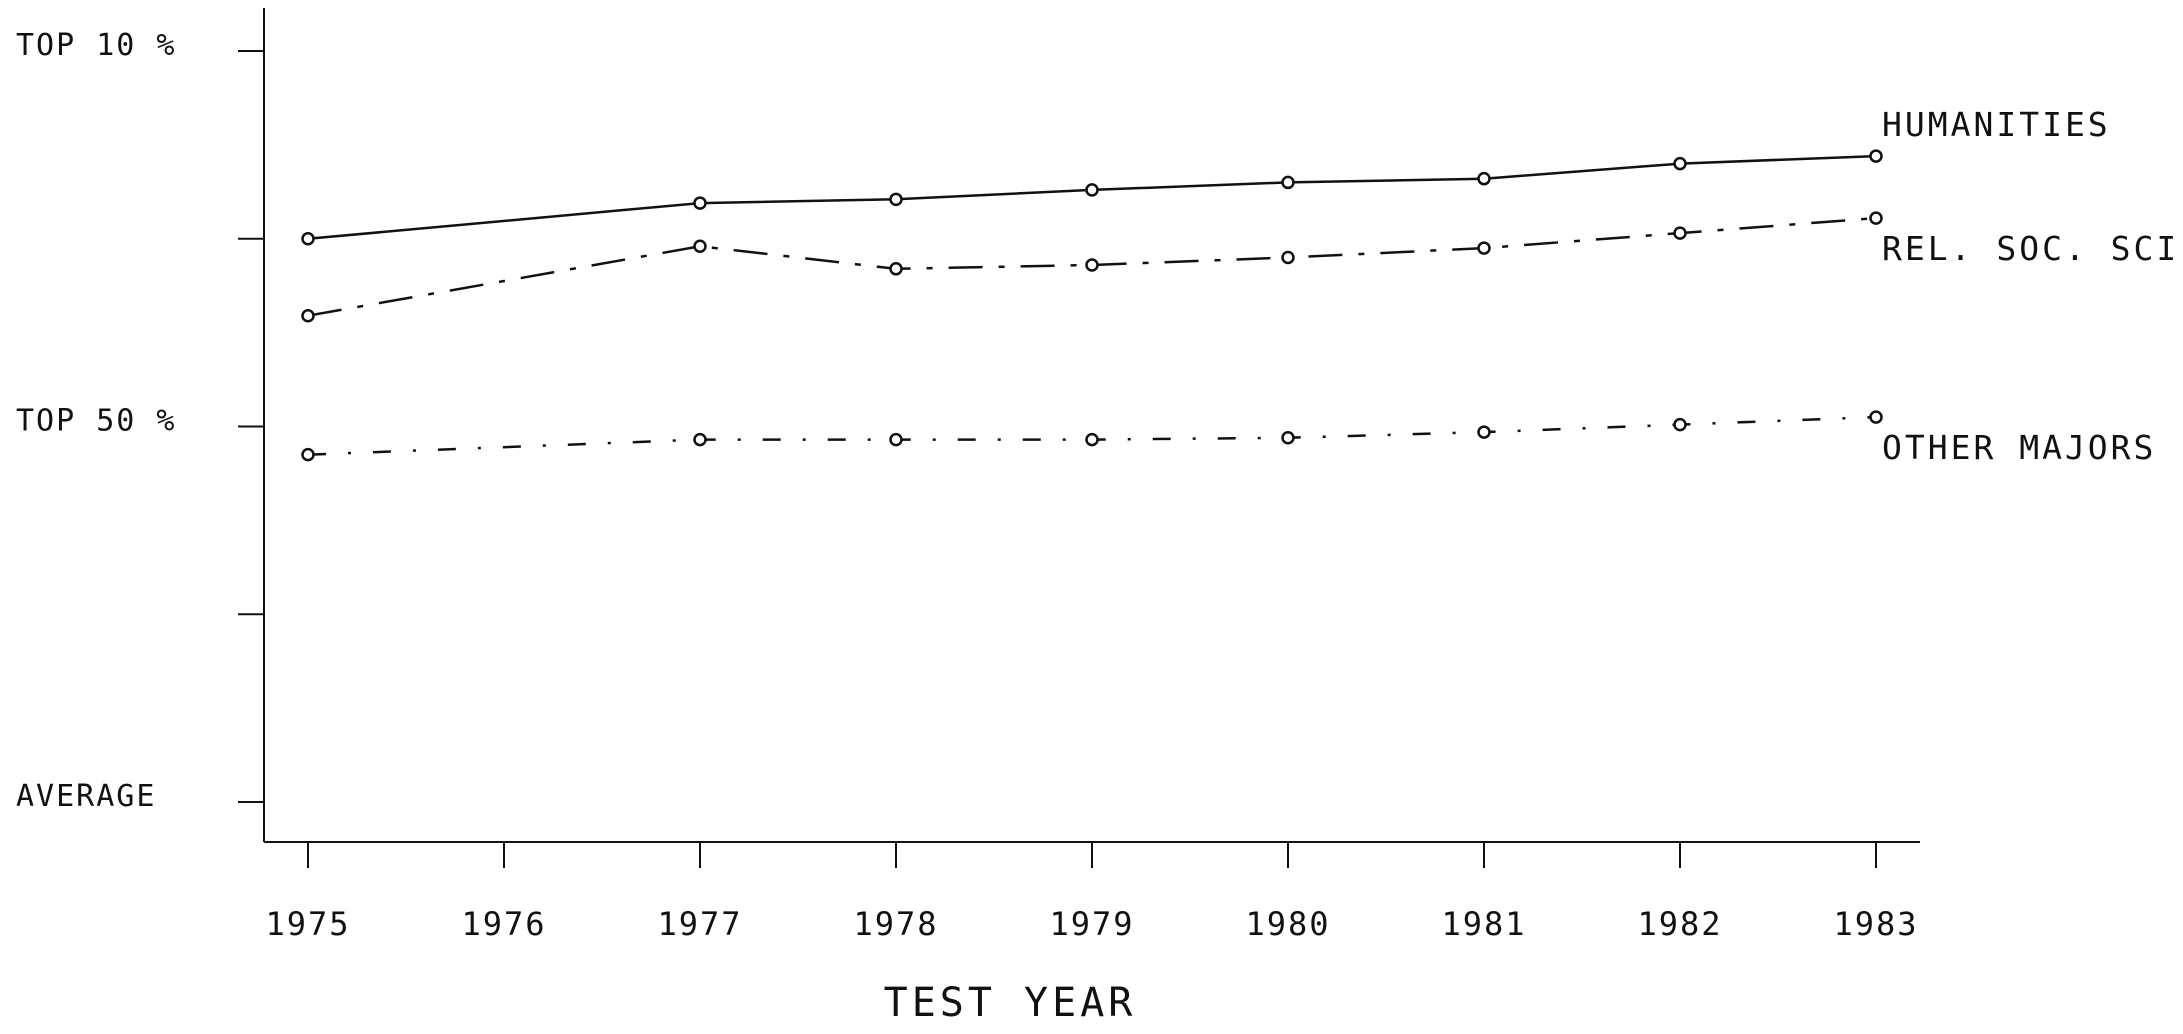  Describe the element at coordinates (699, 924) in the screenshot. I see `x-tick-label: 1977` at that location.